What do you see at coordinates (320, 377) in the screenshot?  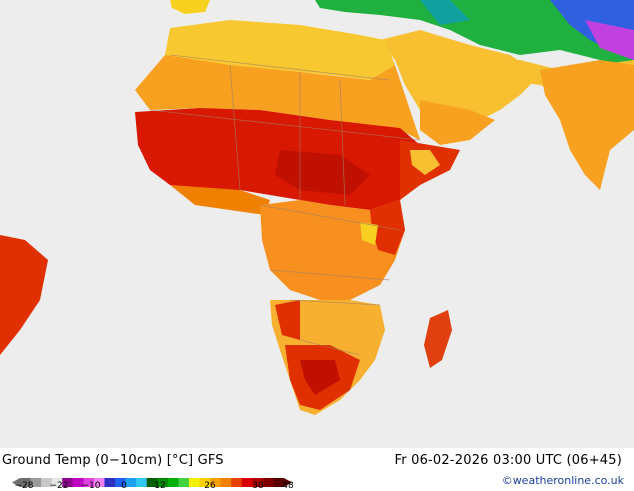 I see `botswana-hot-core` at bounding box center [320, 377].